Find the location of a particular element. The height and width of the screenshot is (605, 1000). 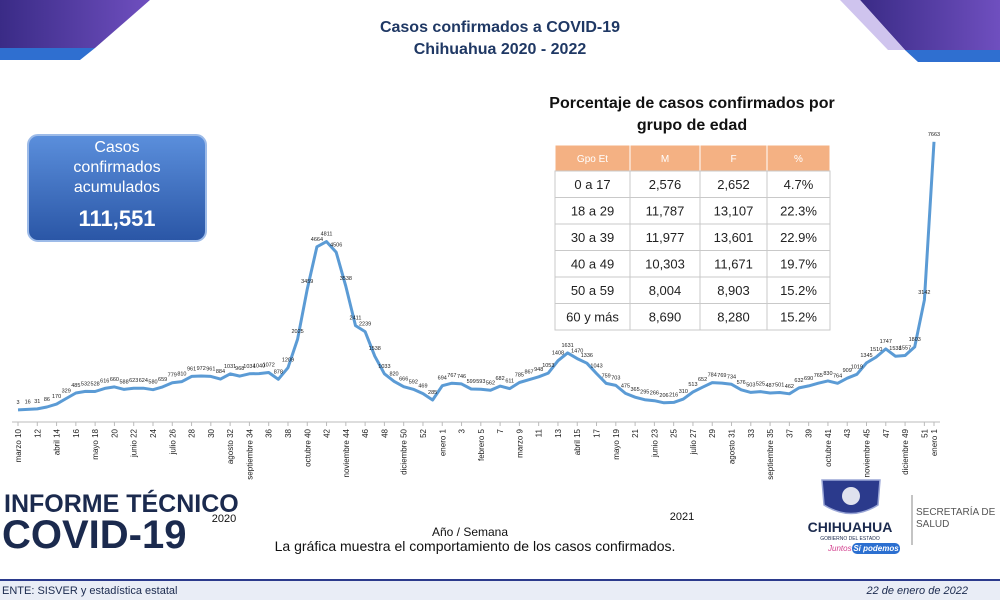

data-label: 206 is located at coordinates (663, 396).